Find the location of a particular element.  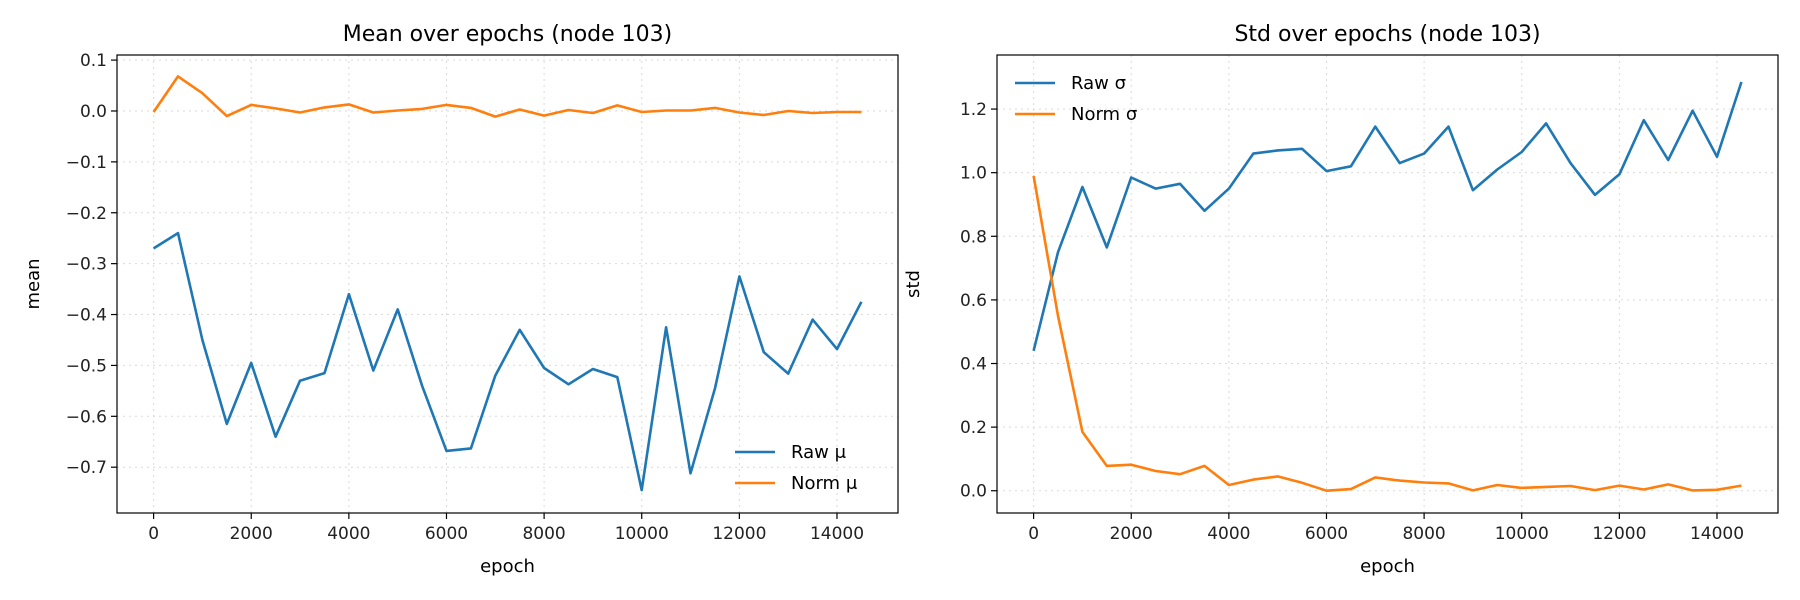

legend: Raw σ Norm σ is located at coordinates (1076, 99).